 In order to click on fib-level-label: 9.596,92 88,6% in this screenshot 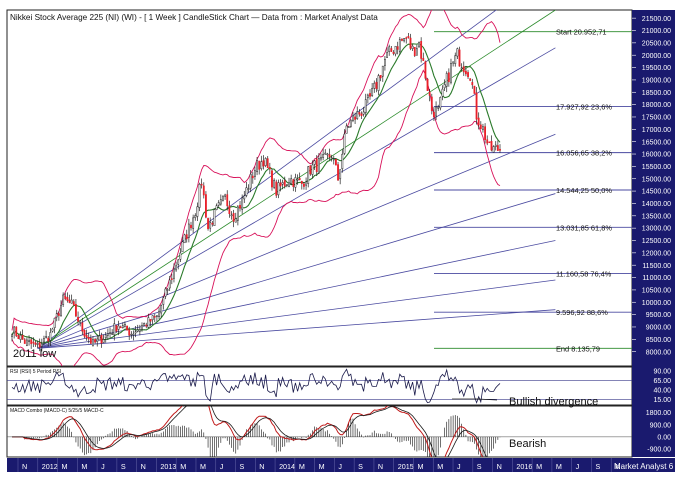, I will do `click(582, 312)`.